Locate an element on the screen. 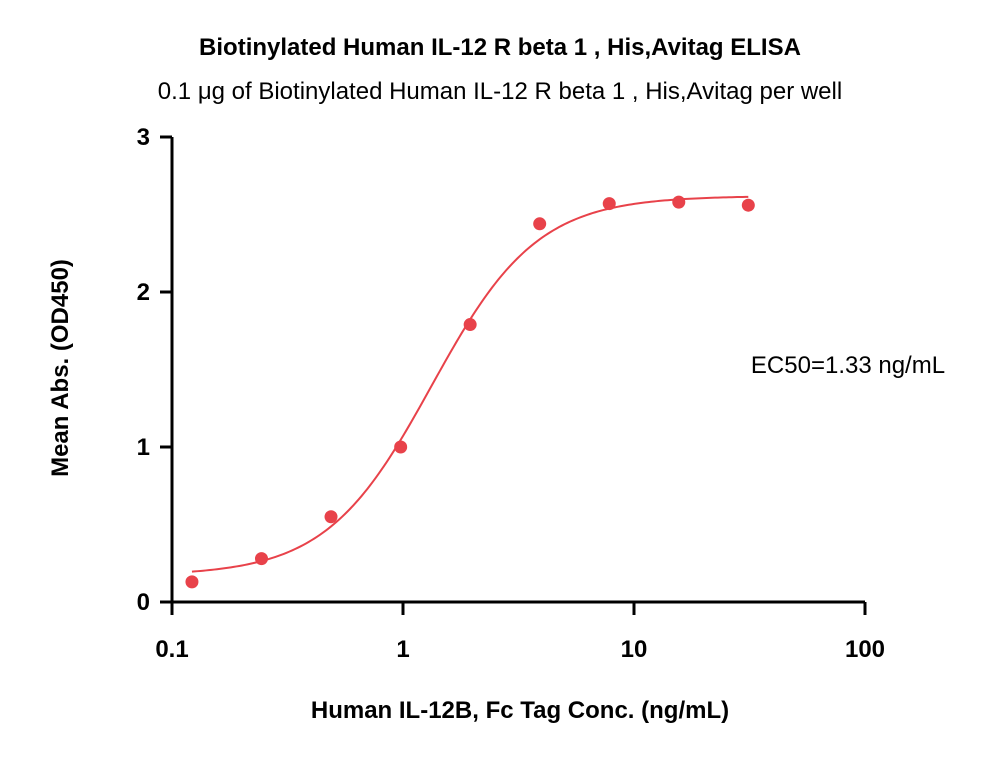 The width and height of the screenshot is (1000, 759). y-tick-label: 2 is located at coordinates (143, 292).